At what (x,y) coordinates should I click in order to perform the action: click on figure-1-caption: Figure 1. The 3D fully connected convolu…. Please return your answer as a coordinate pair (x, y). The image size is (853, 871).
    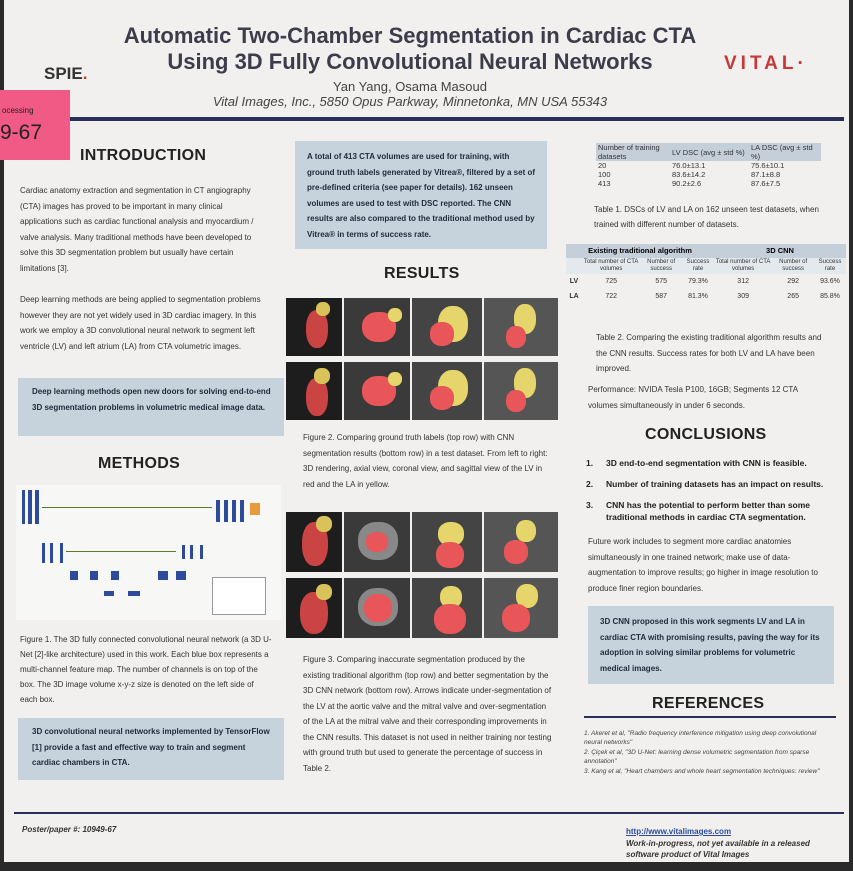
    Looking at the image, I should click on (146, 669).